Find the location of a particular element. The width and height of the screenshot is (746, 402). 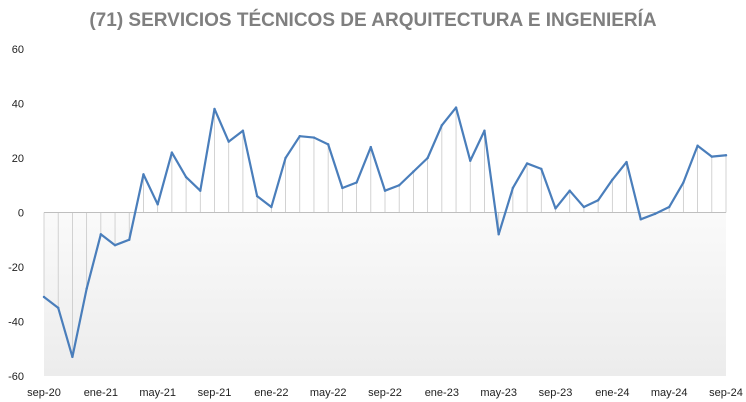

x-tick-label: sep-20 is located at coordinates (44, 393).